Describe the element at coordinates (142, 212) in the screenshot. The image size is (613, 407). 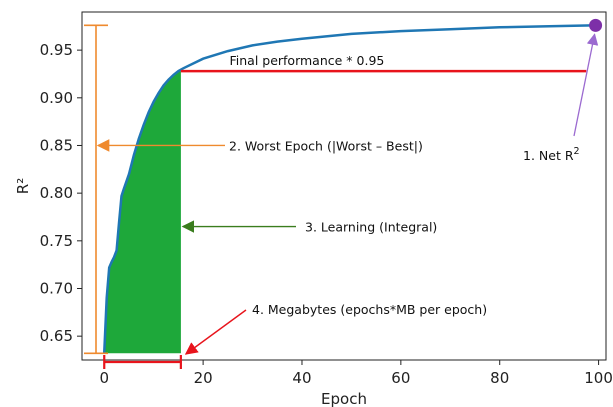
I see `learning-fill-area` at that location.